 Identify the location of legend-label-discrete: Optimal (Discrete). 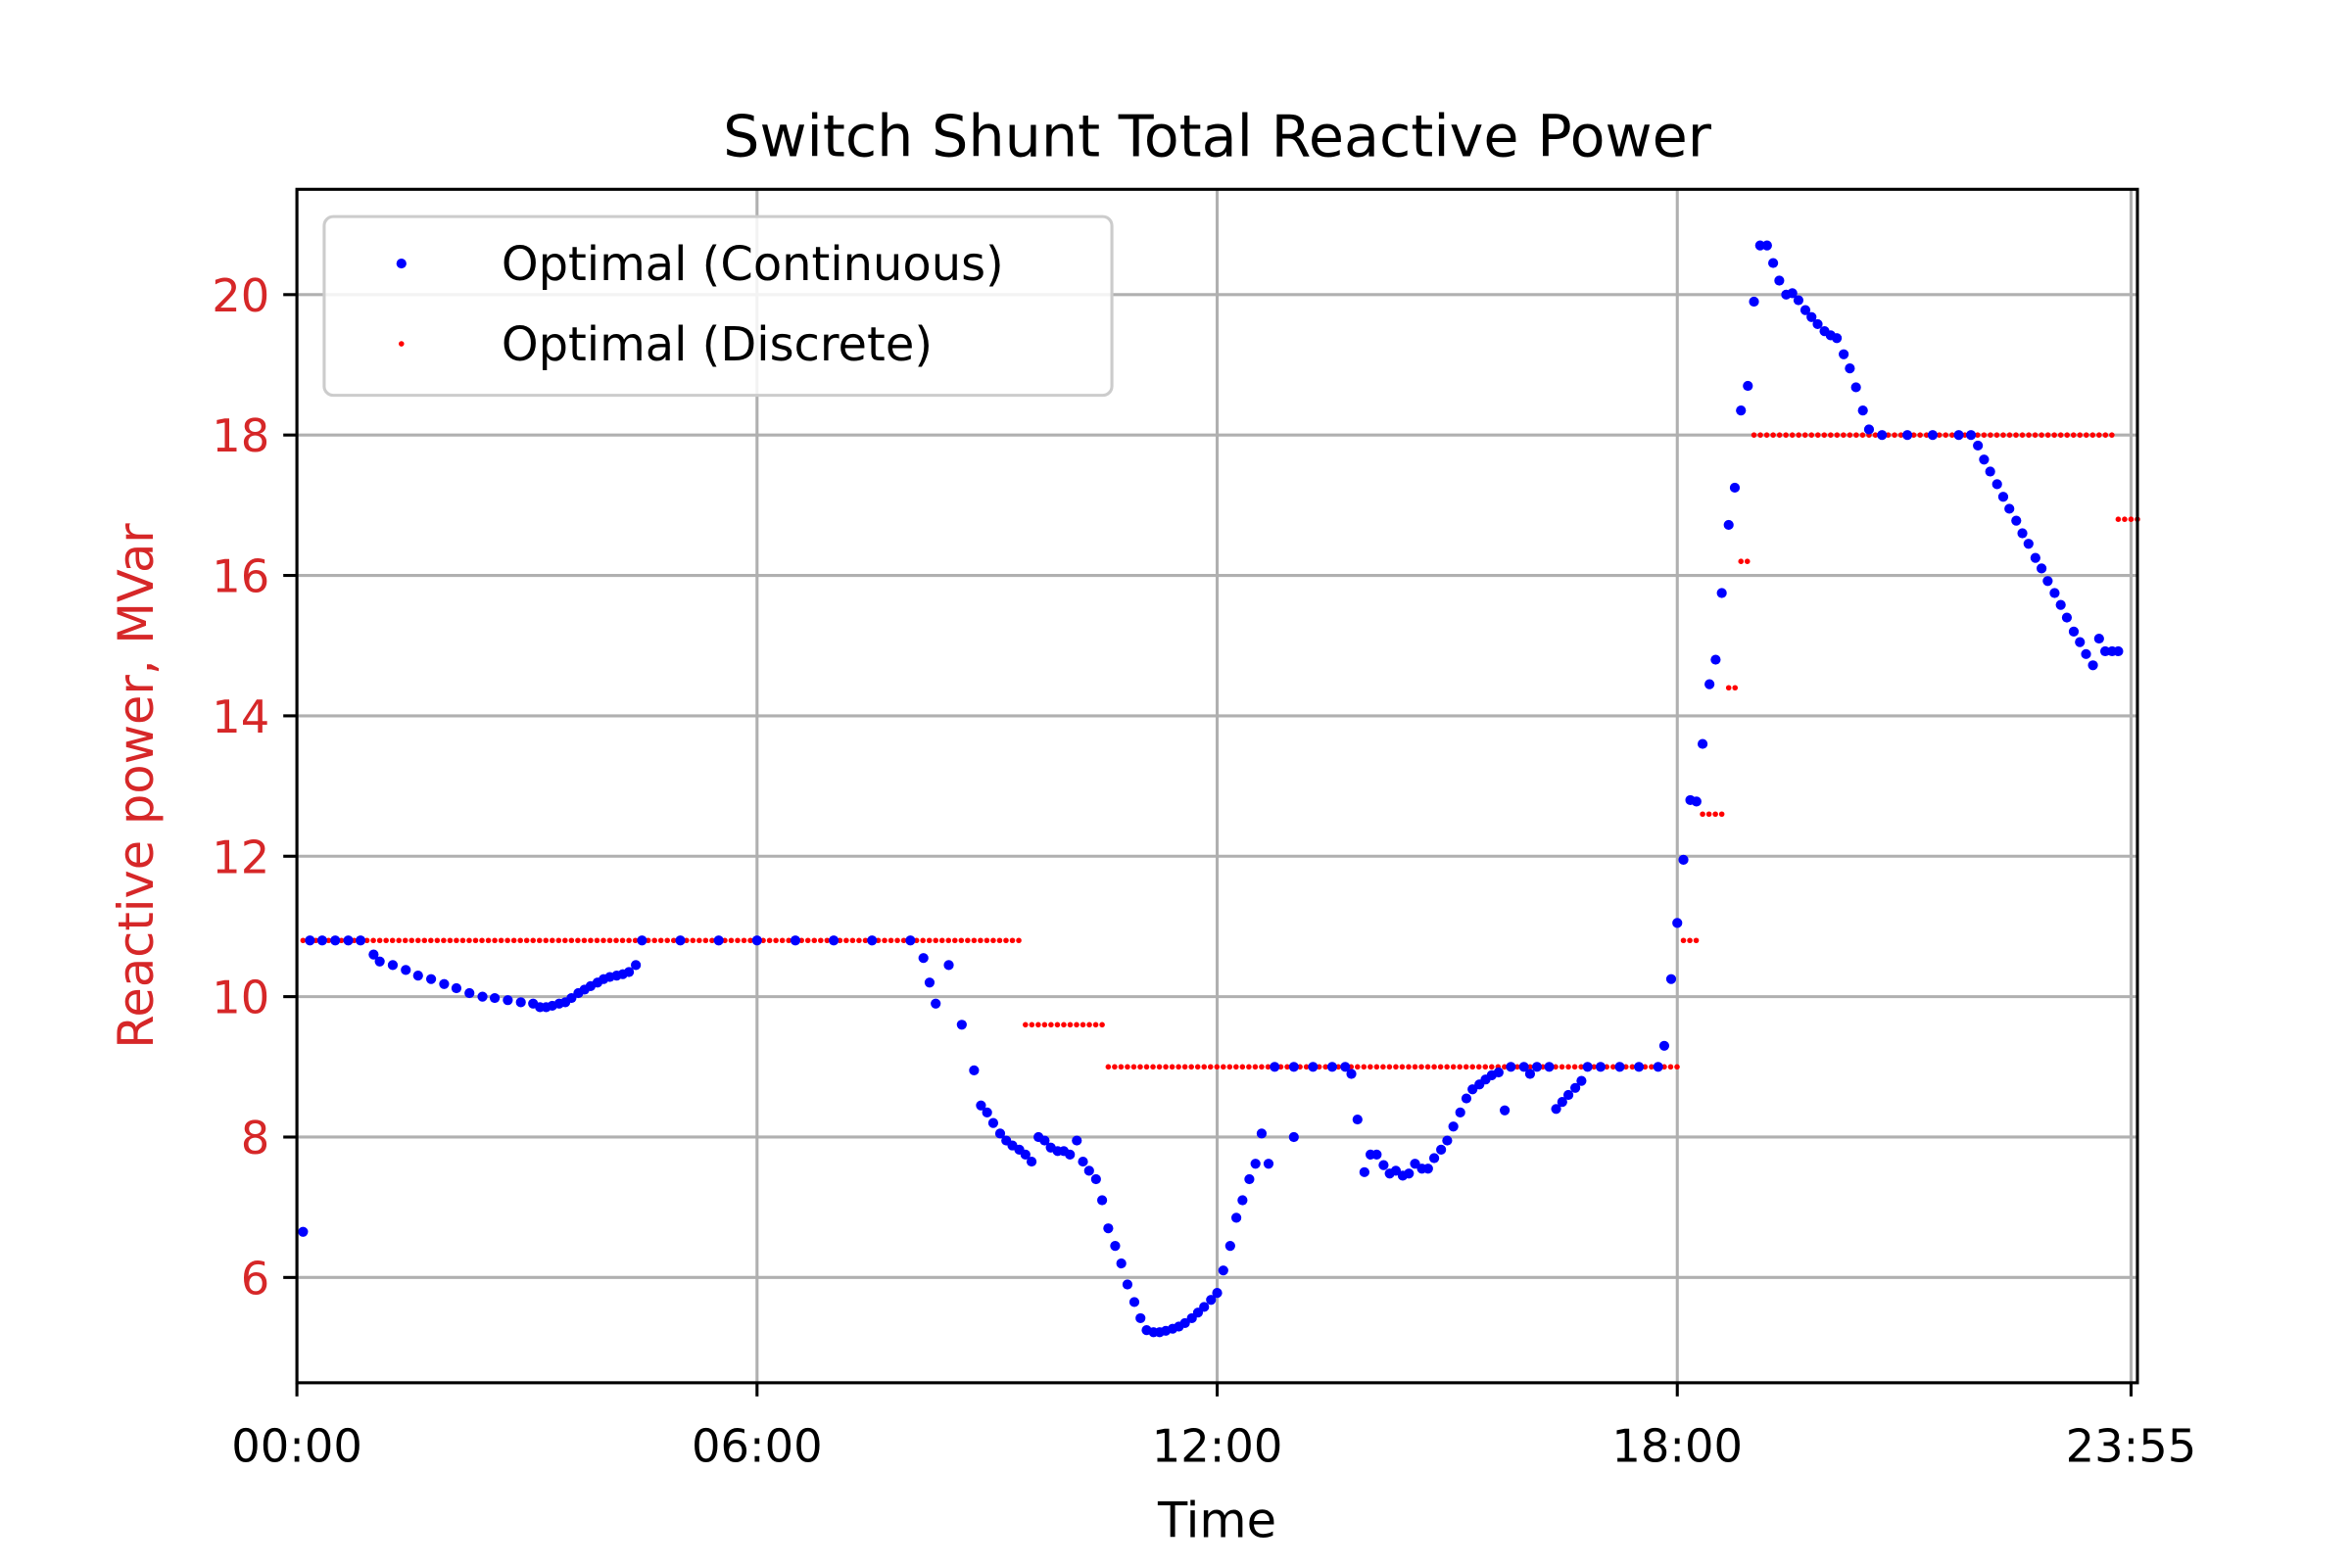
(717, 345).